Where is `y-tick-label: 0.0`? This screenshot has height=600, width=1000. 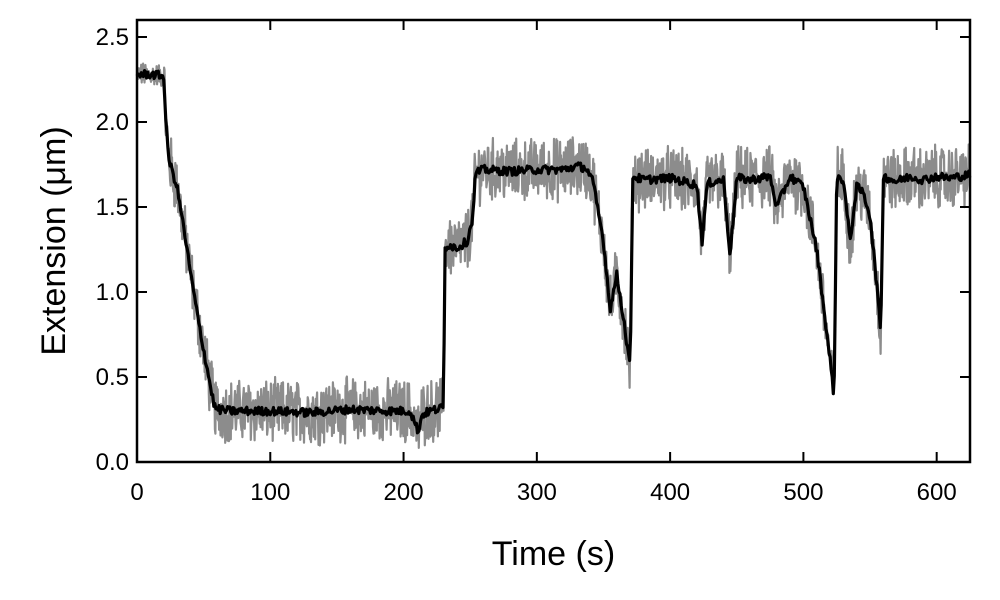
y-tick-label: 0.0 is located at coordinates (112, 462).